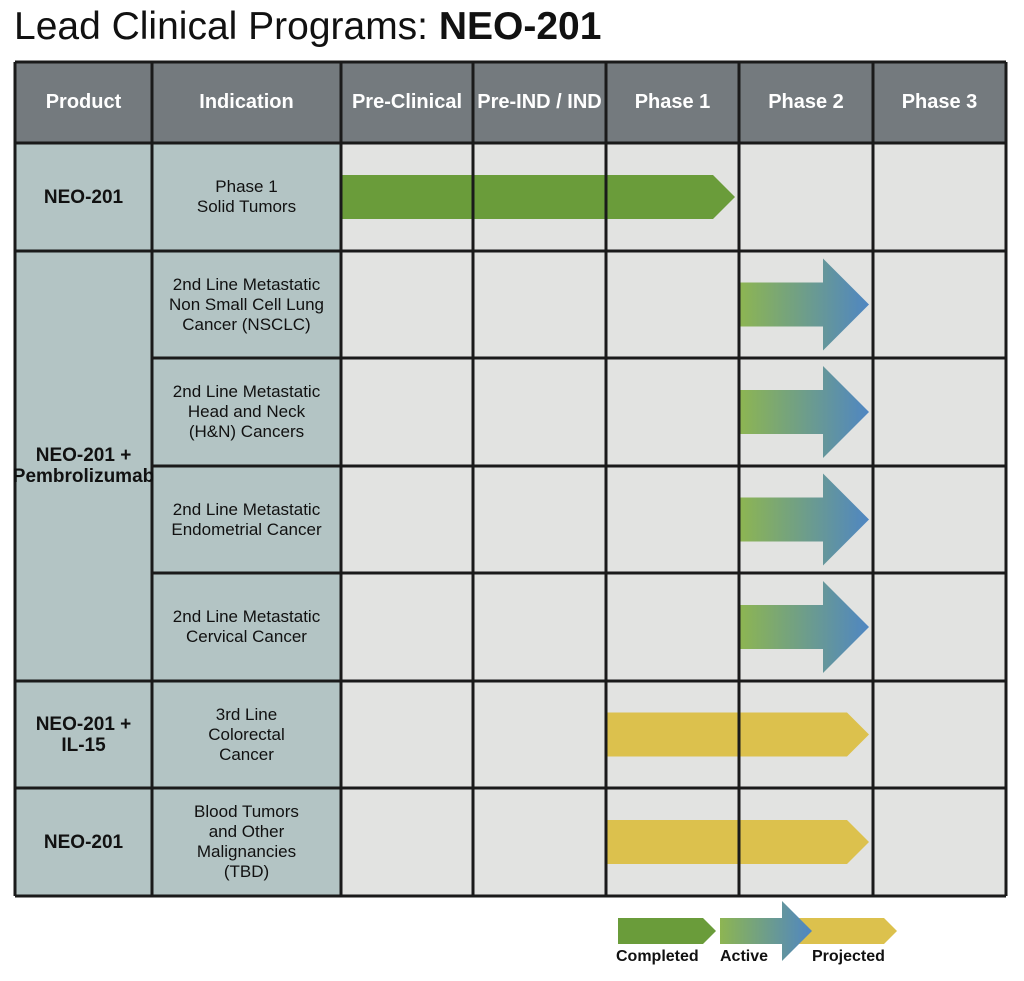 The height and width of the screenshot is (981, 1024). Describe the element at coordinates (83, 734) in the screenshot. I see `product-label: NEO-201 + IL-15` at that location.